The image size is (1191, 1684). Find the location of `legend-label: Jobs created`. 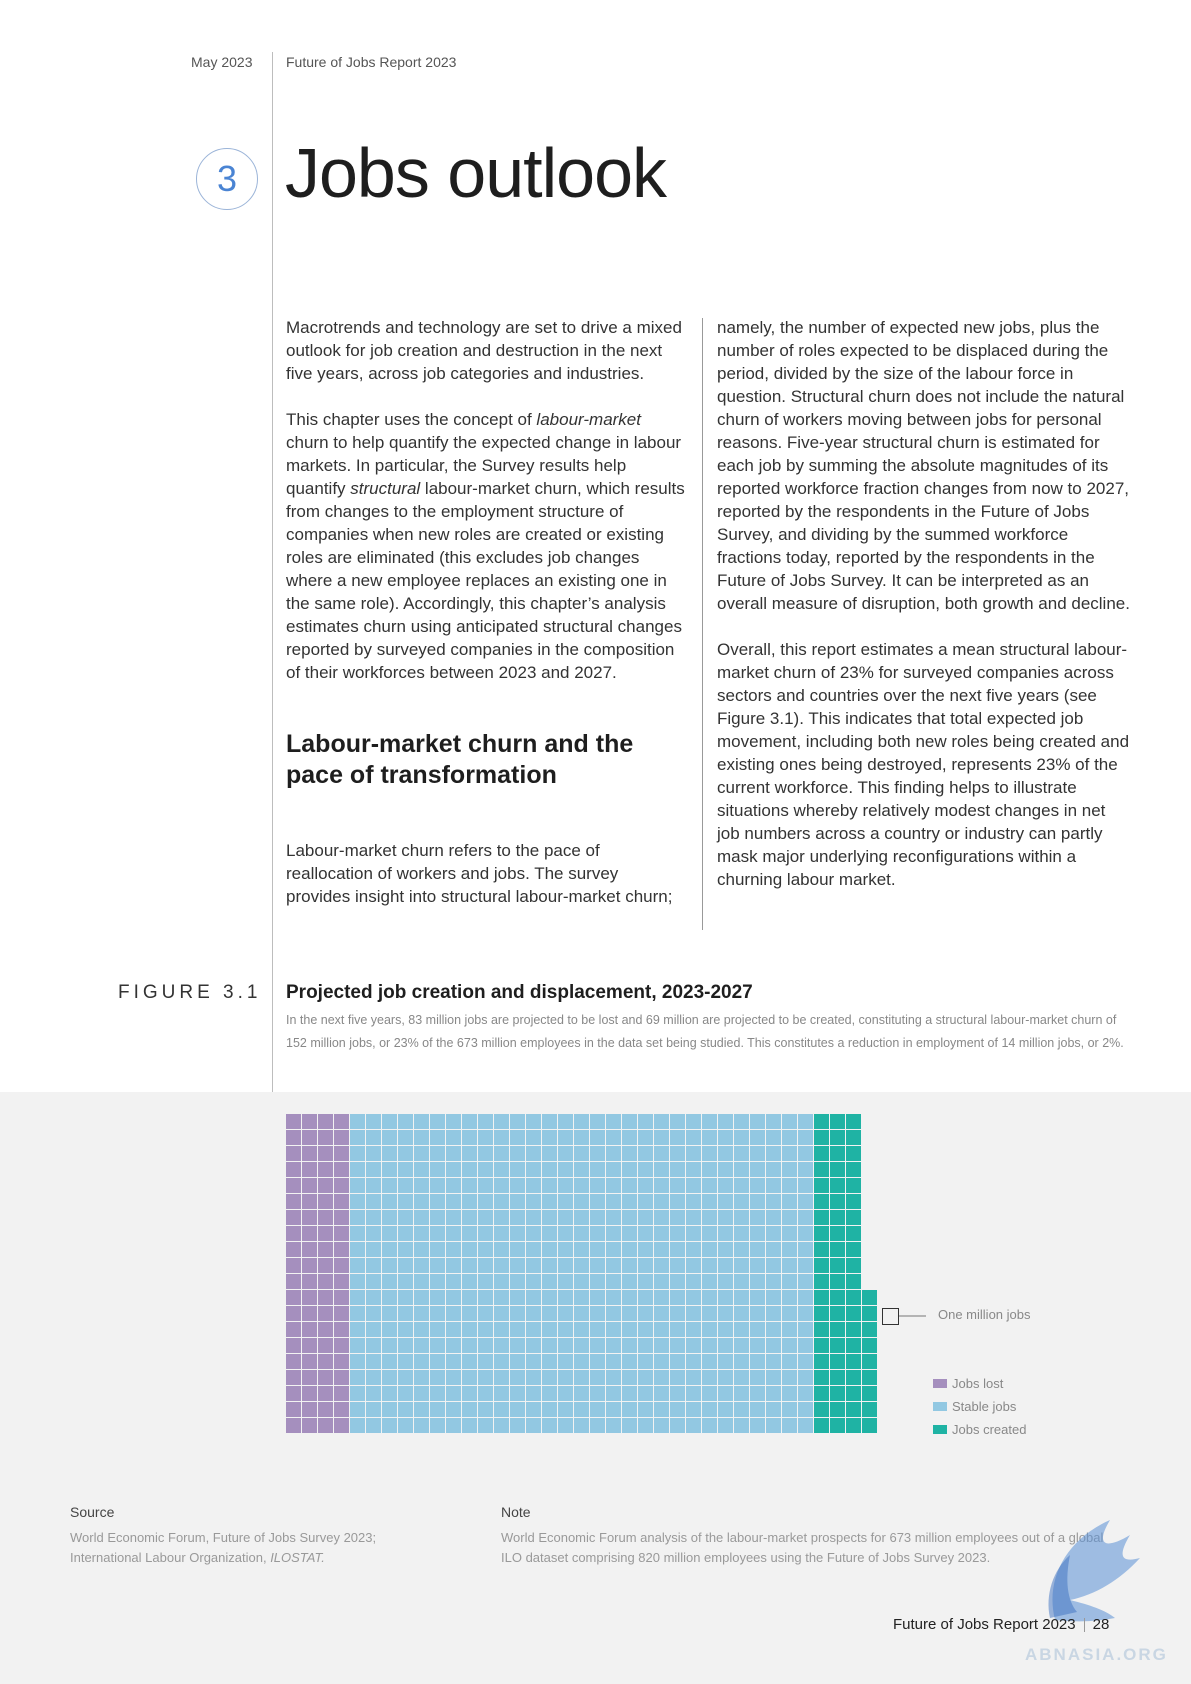

legend-label: Jobs created is located at coordinates (989, 1429).